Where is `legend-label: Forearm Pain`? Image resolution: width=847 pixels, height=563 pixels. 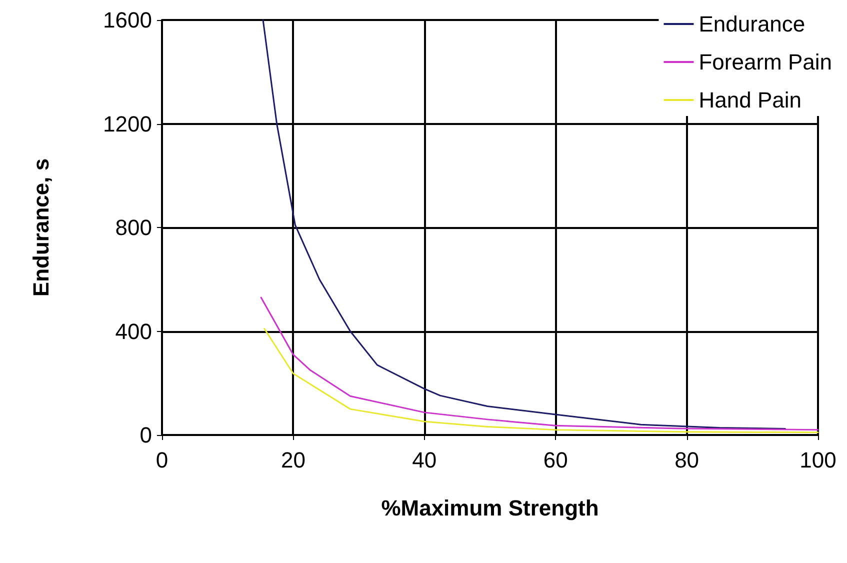 legend-label: Forearm Pain is located at coordinates (765, 62).